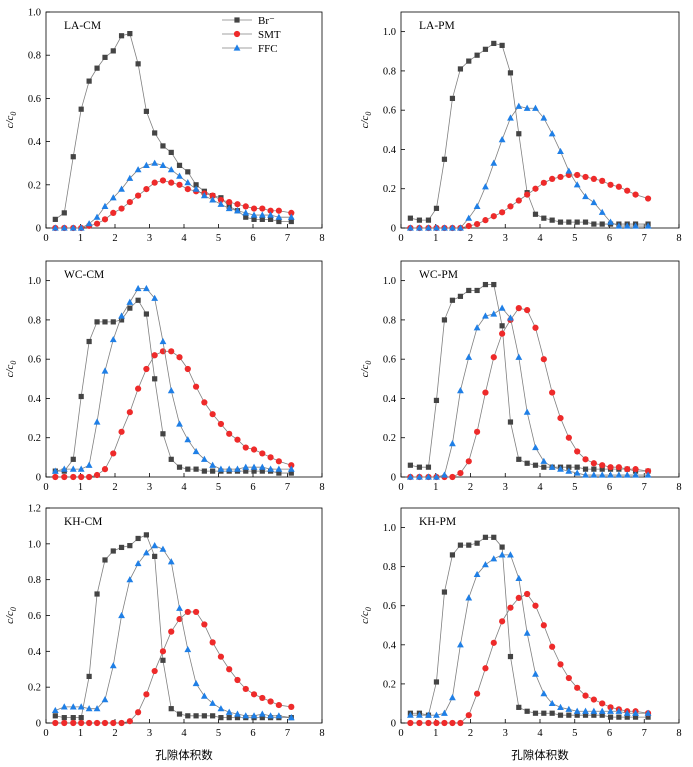 The width and height of the screenshot is (693, 767). Describe the element at coordinates (529, 658) in the screenshot. I see `series-circle` at that location.